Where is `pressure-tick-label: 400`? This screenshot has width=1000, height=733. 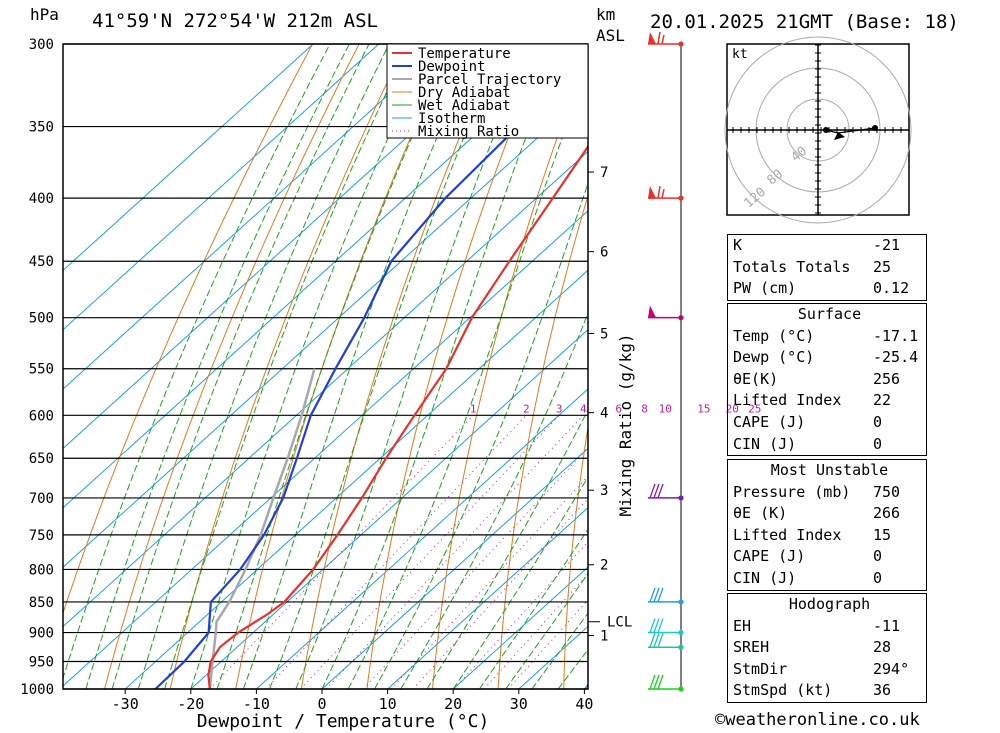 pressure-tick-label: 400 is located at coordinates (41, 199).